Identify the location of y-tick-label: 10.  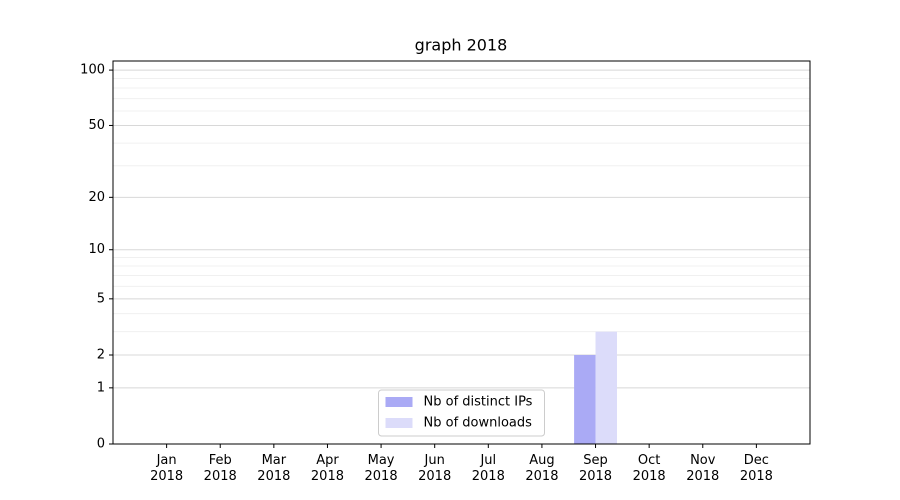
(96, 249).